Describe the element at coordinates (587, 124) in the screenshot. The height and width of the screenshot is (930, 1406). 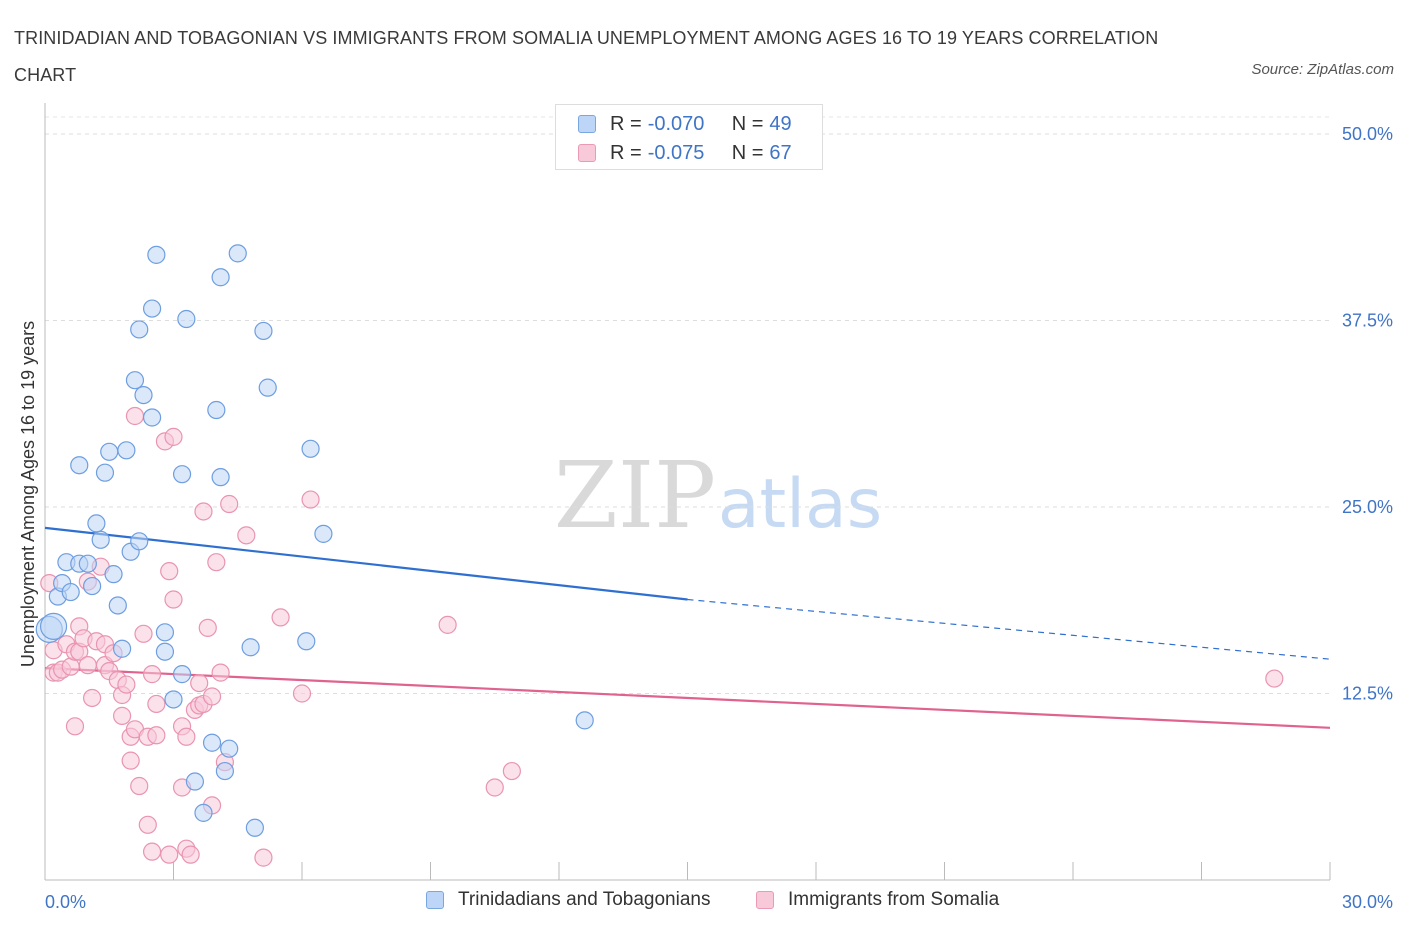
I see `blue-swatch` at that location.